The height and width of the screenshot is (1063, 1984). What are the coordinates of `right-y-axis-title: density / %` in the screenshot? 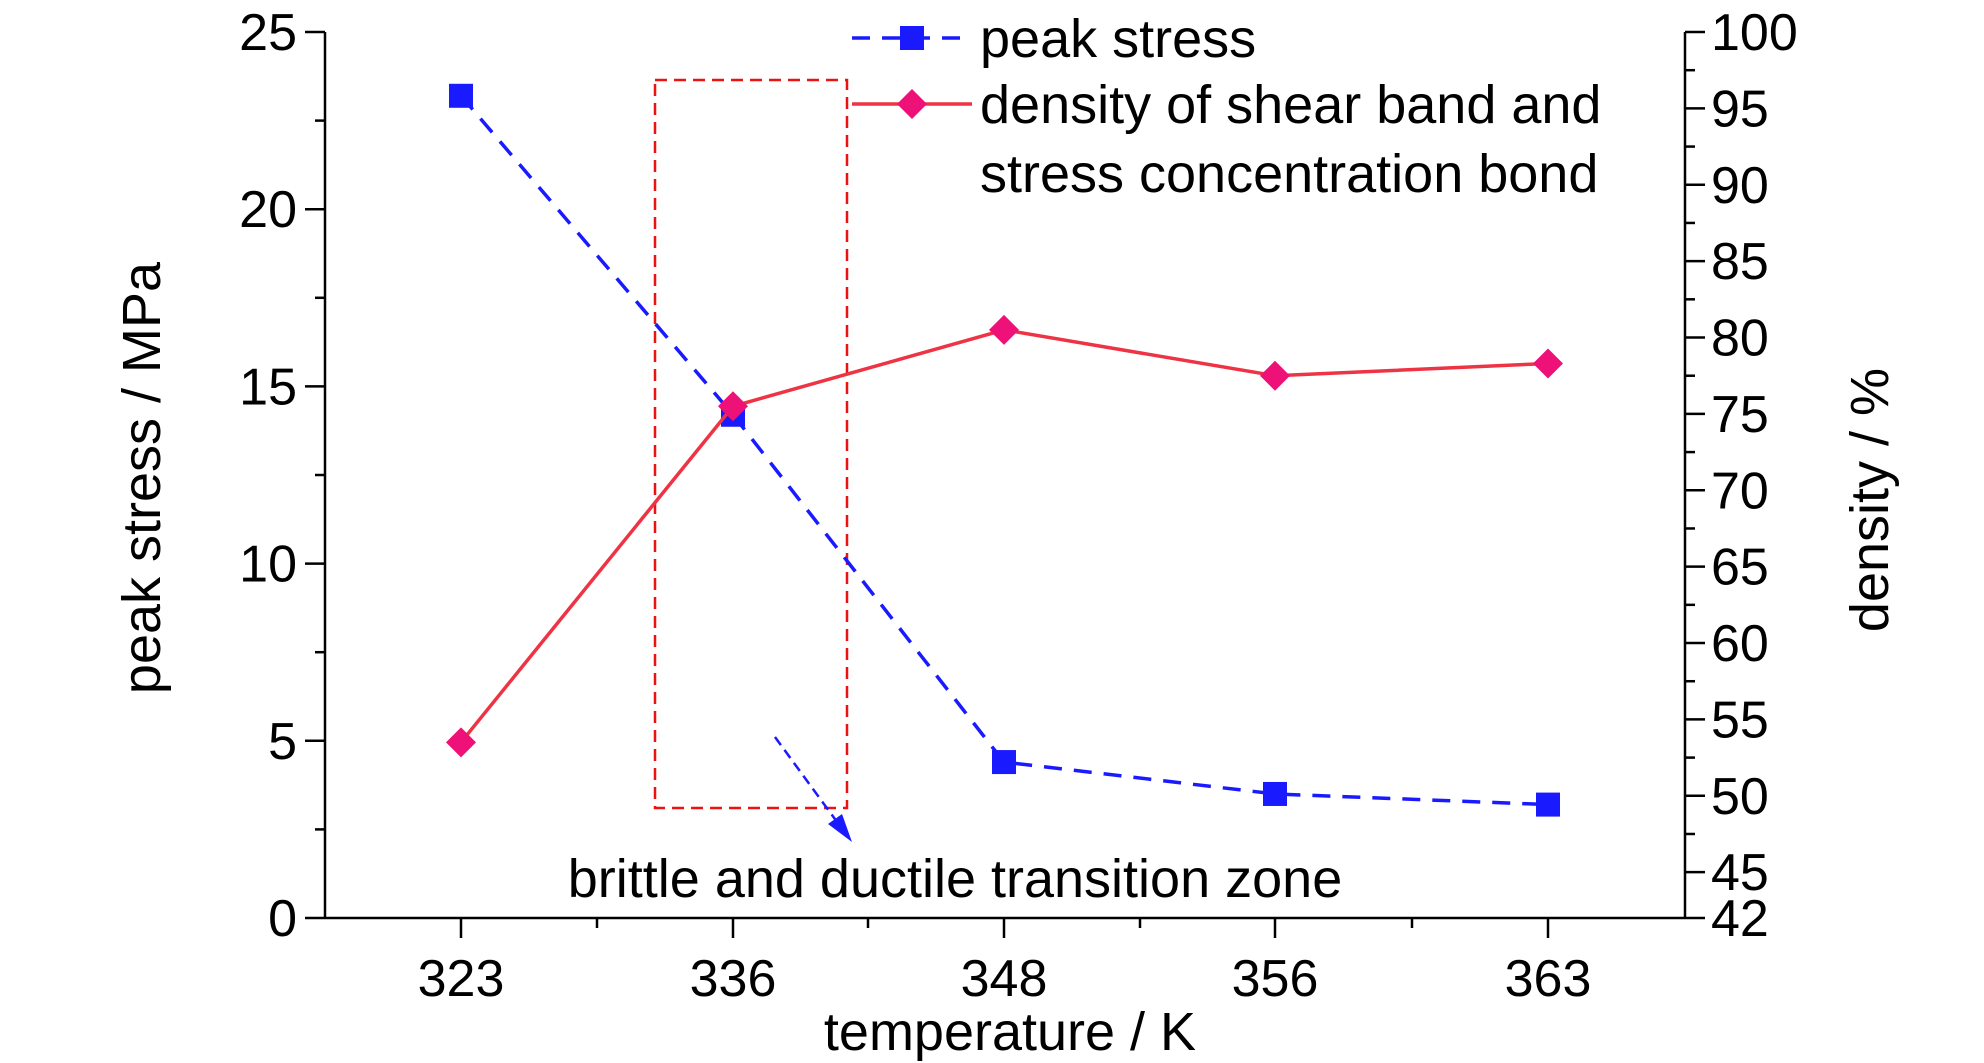 It's located at (1870, 500).